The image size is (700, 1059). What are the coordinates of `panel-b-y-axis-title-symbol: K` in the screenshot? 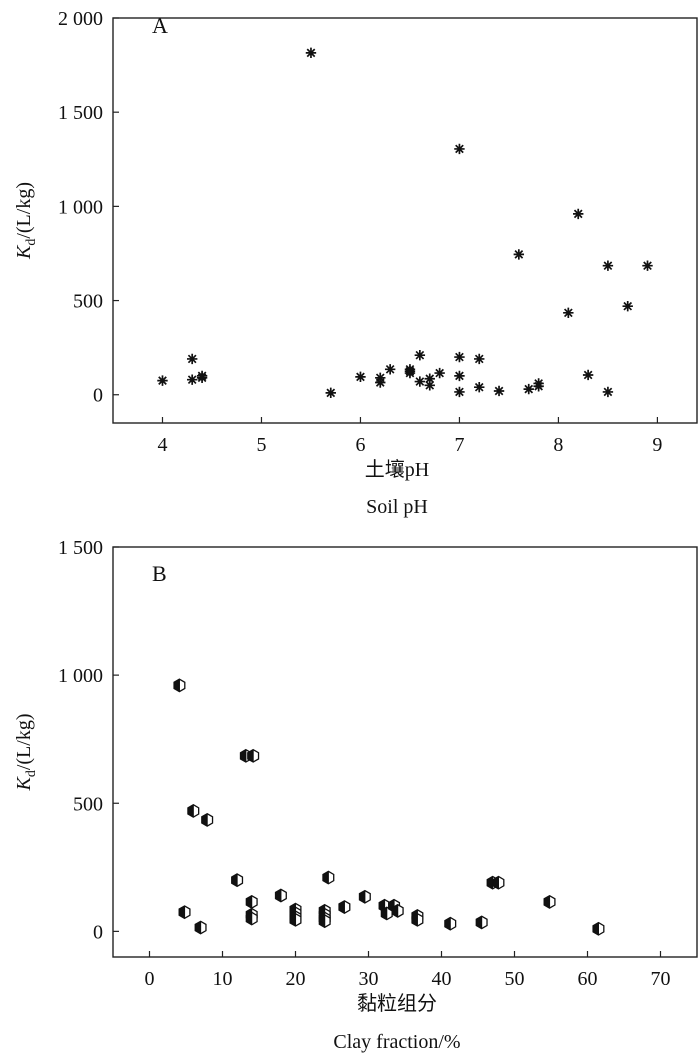 It's located at (24, 784).